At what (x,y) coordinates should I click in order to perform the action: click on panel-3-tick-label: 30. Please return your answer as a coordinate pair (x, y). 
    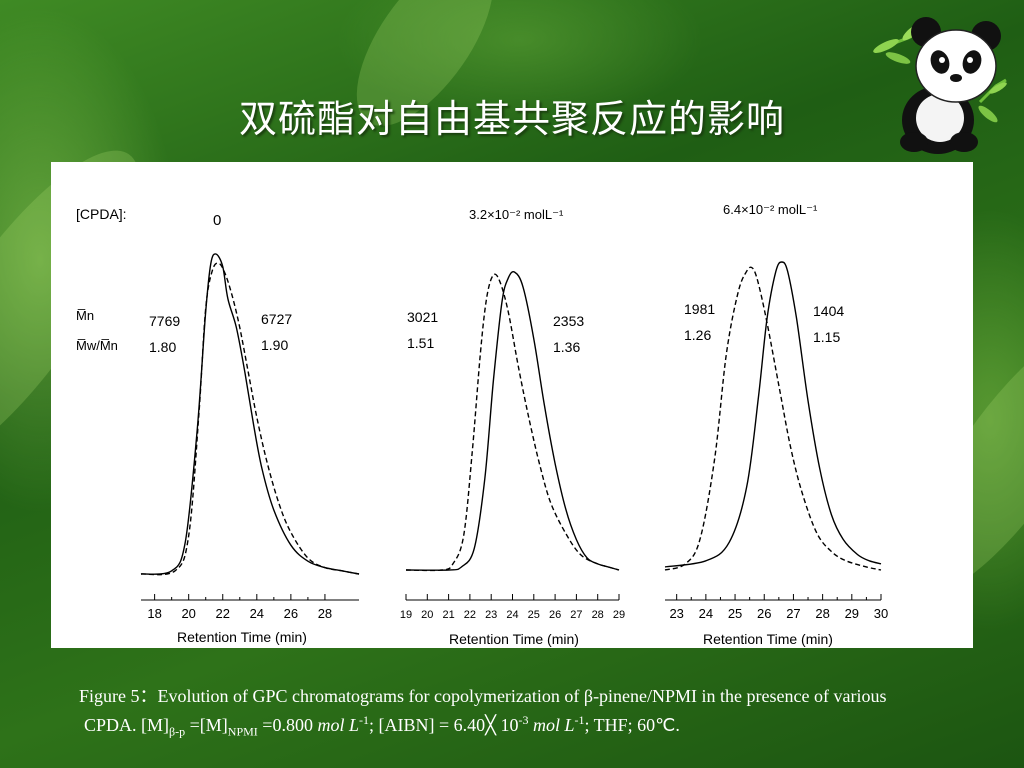
    Looking at the image, I should click on (881, 613).